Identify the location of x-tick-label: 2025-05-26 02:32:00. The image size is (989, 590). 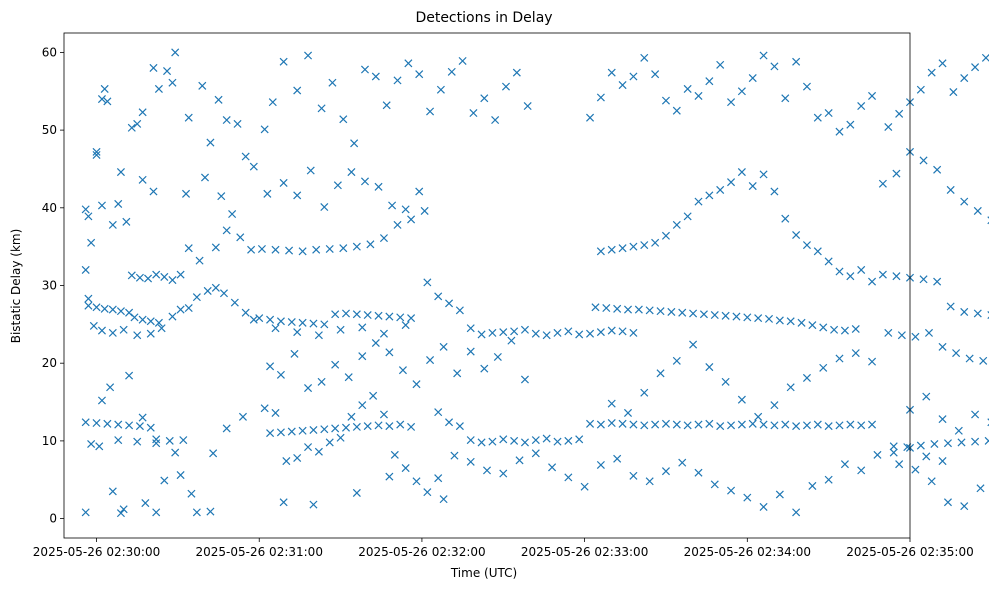
(421, 552).